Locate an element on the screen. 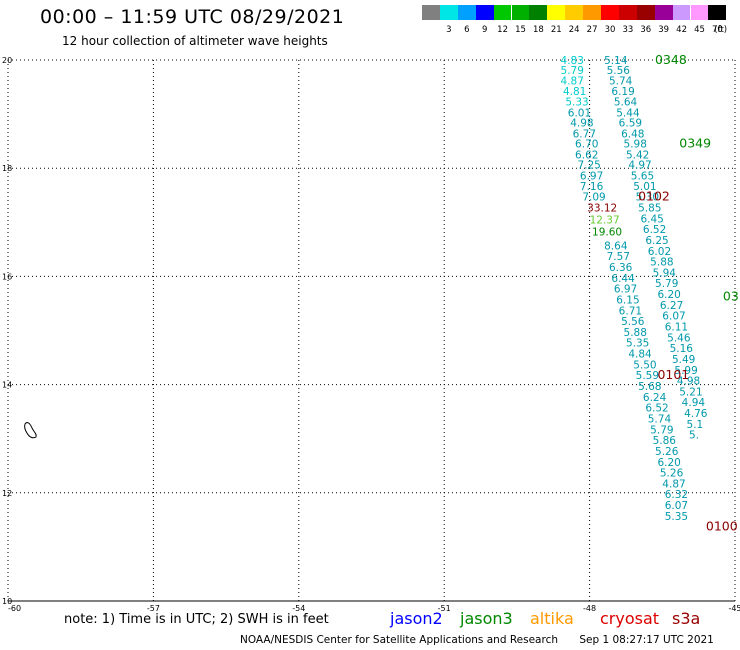  wave-height-value: 4.97 is located at coordinates (639, 166).